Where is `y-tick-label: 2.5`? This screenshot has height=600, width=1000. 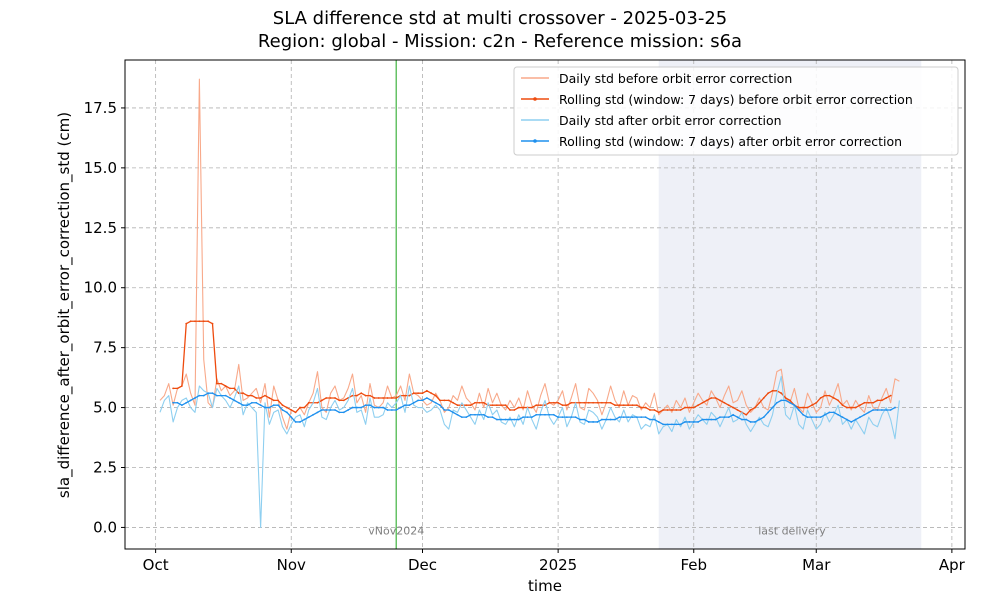 y-tick-label: 2.5 is located at coordinates (105, 468).